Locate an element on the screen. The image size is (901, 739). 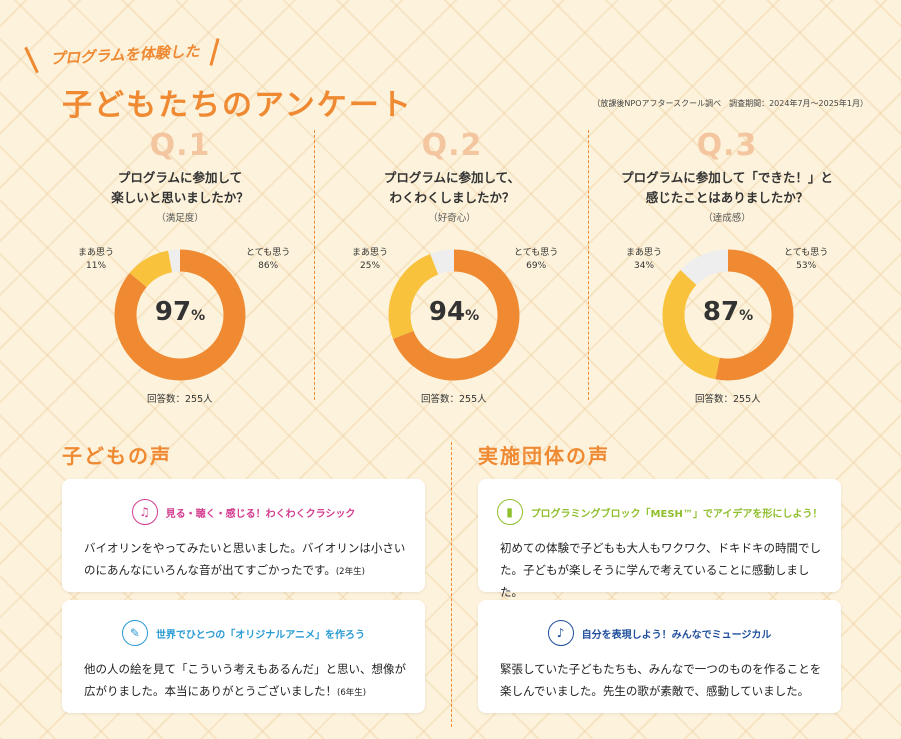
question-number: Q.1 is located at coordinates (180, 145).